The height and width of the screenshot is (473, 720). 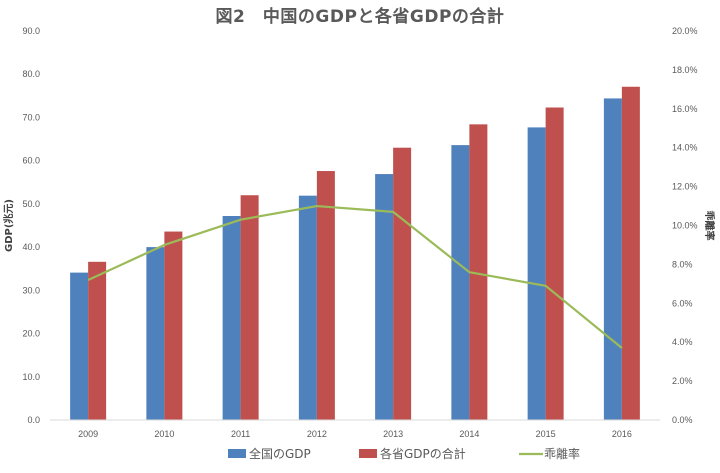 I want to click on bar-provincial-gdp-sum-2012, so click(x=325, y=295).